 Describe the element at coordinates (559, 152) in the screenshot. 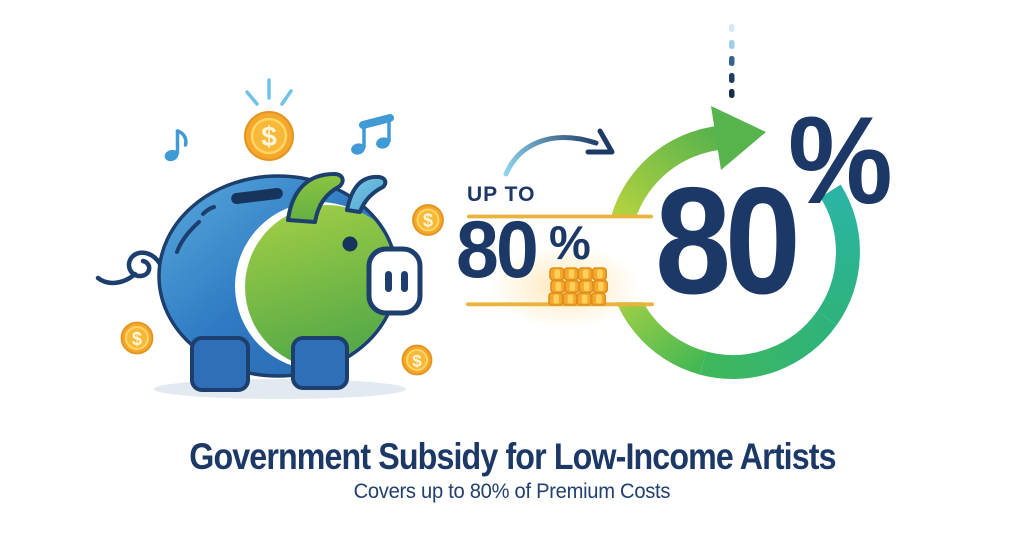

I see `swoosh-arrow-icon` at that location.